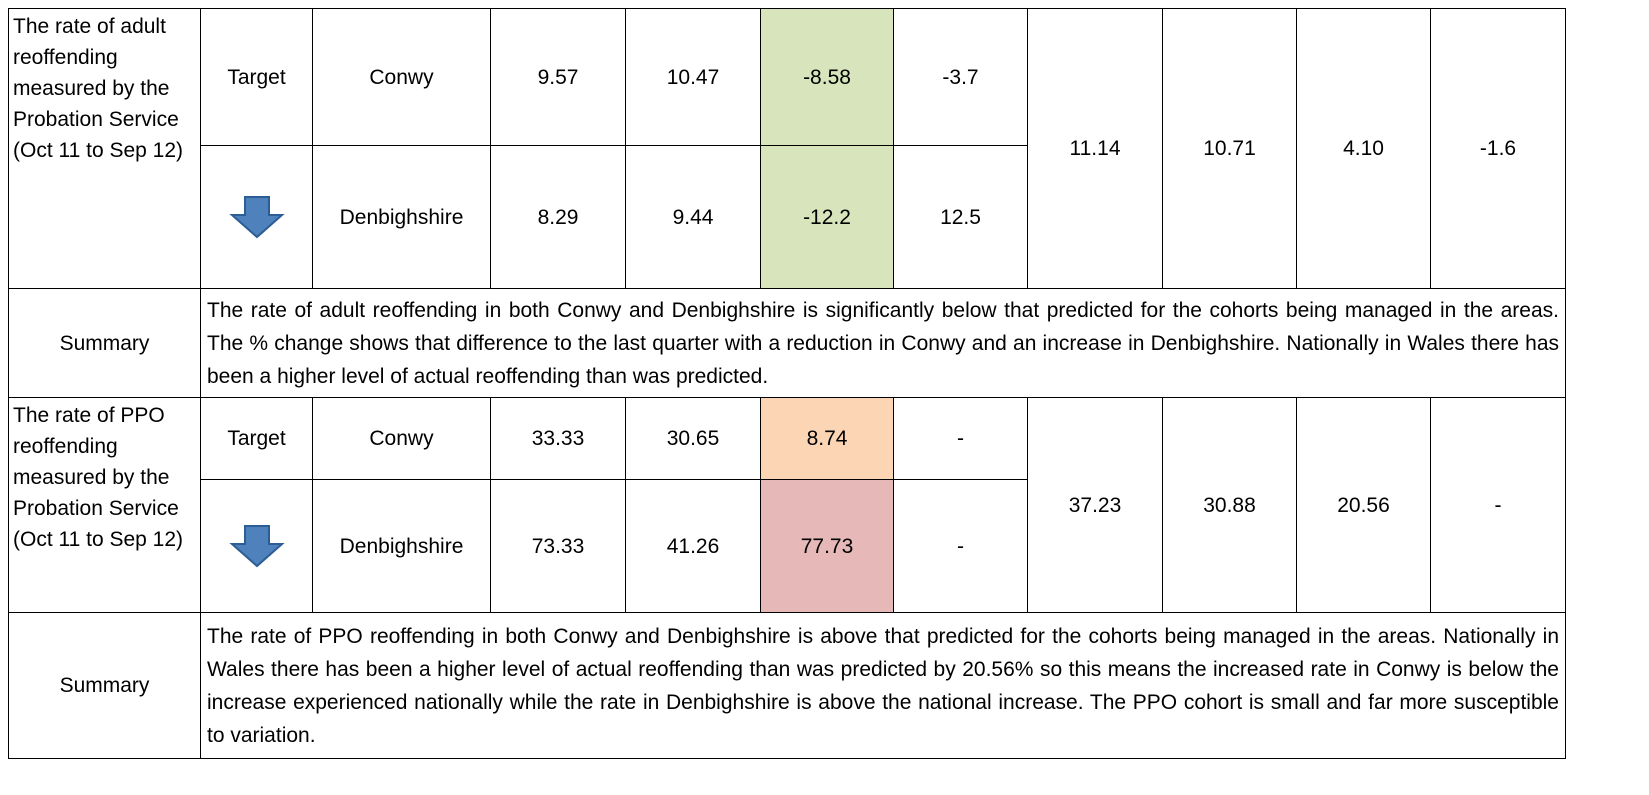  Describe the element at coordinates (693, 438) in the screenshot. I see `value-cell: 30.65` at that location.